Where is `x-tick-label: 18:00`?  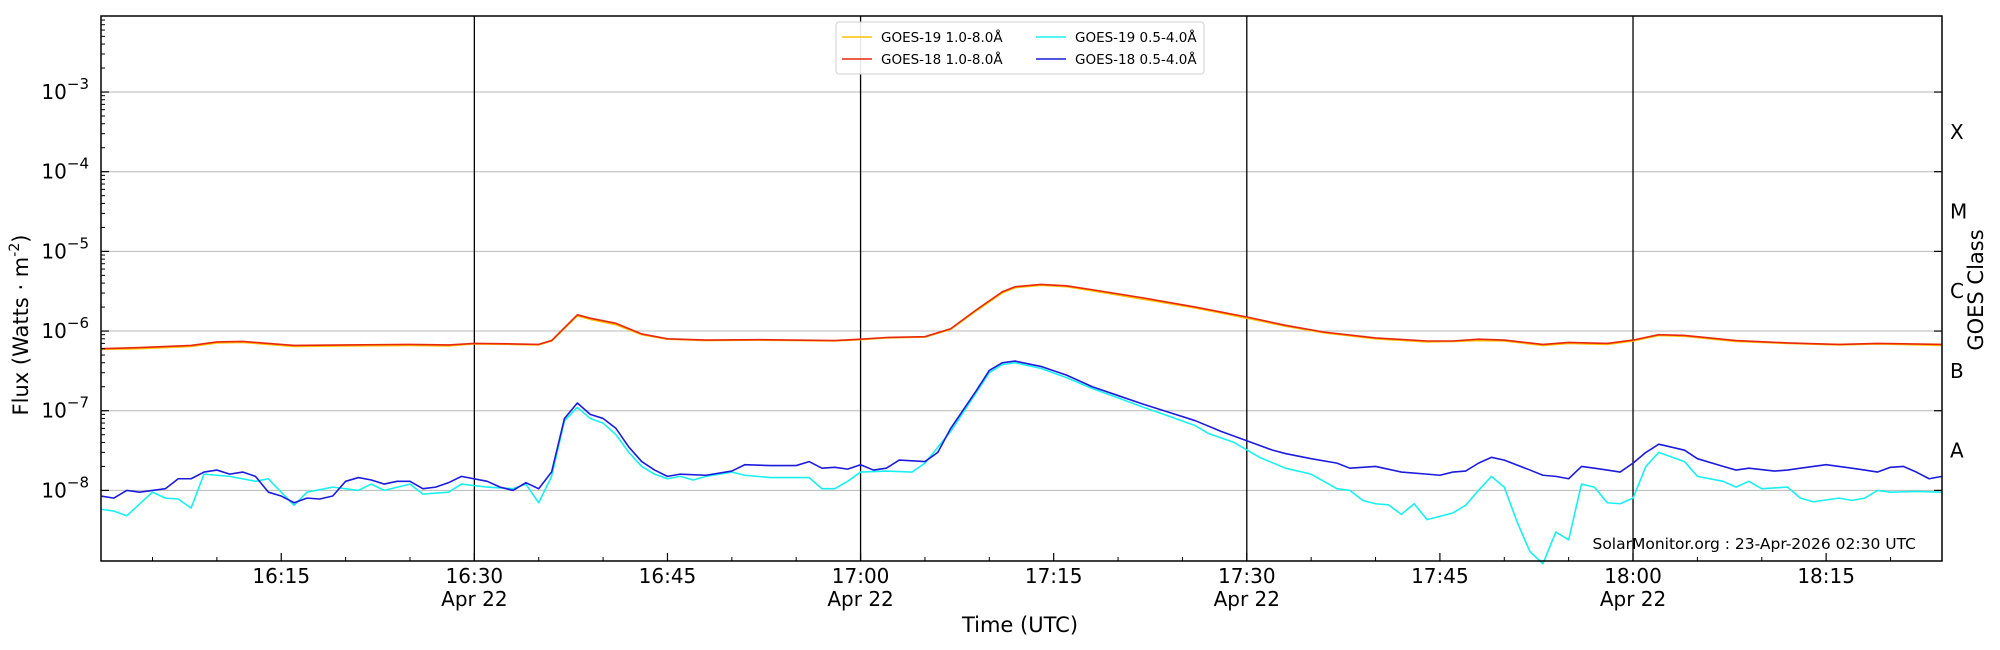 x-tick-label: 18:00 is located at coordinates (1633, 576).